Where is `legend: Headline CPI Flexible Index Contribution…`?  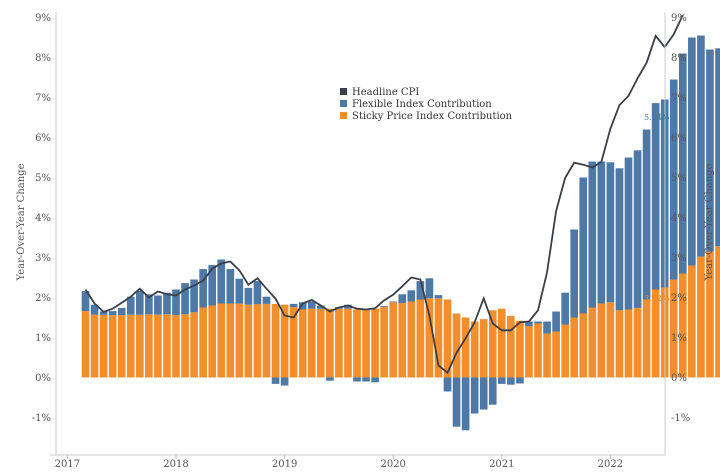 legend: Headline CPI Flexible Index Contribution… is located at coordinates (426, 104).